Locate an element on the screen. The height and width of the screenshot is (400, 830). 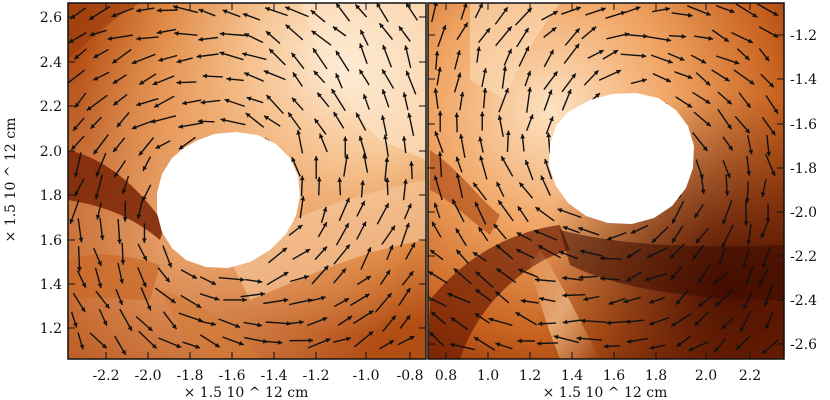
right-y-tick-label: -2.6 is located at coordinates (803, 345).